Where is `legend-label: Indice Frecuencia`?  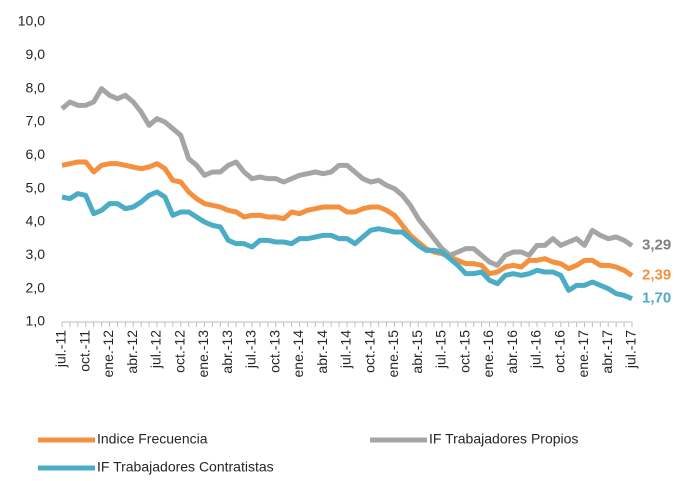
legend-label: Indice Frecuencia is located at coordinates (152, 439).